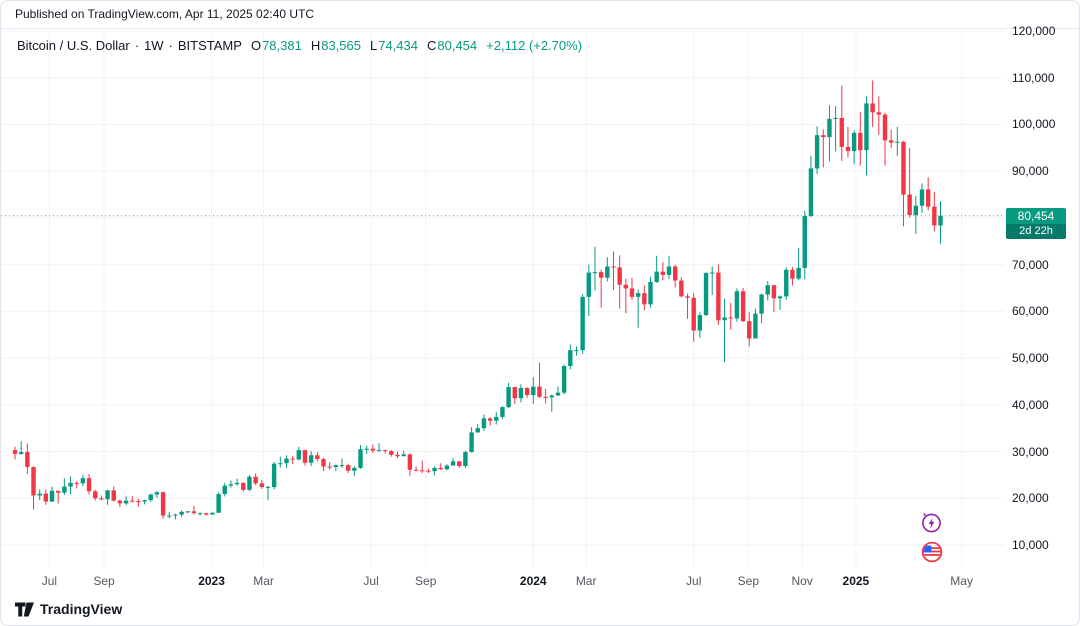 The height and width of the screenshot is (626, 1080). Describe the element at coordinates (533, 581) in the screenshot. I see `time-axis-label: 2024` at that location.